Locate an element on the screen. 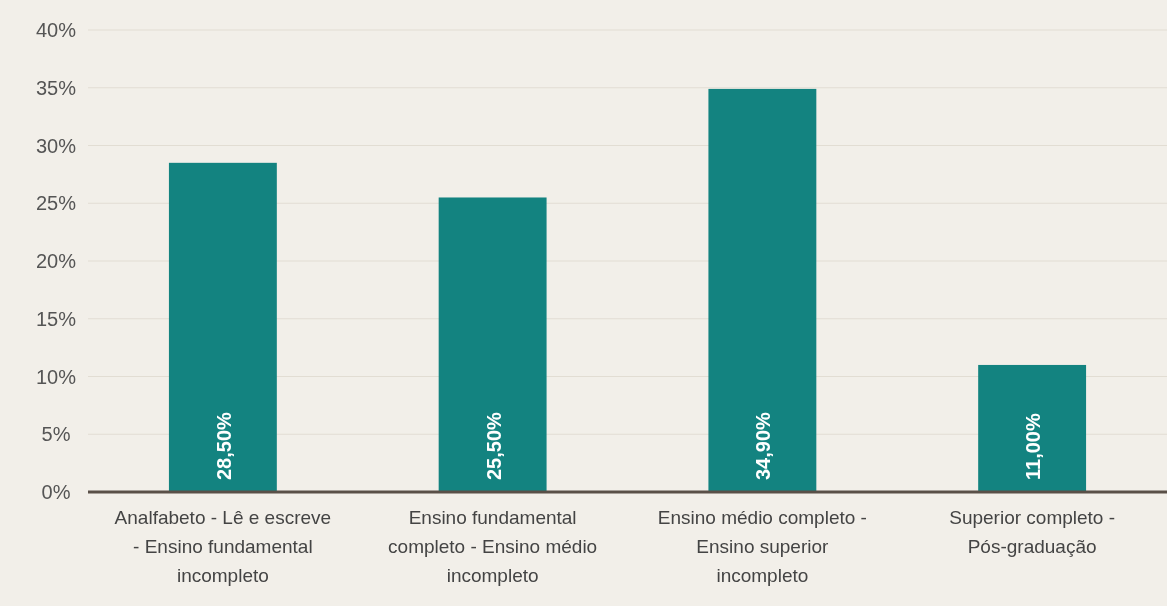 The width and height of the screenshot is (1167, 606). y-tick-label: 5% is located at coordinates (56, 434).